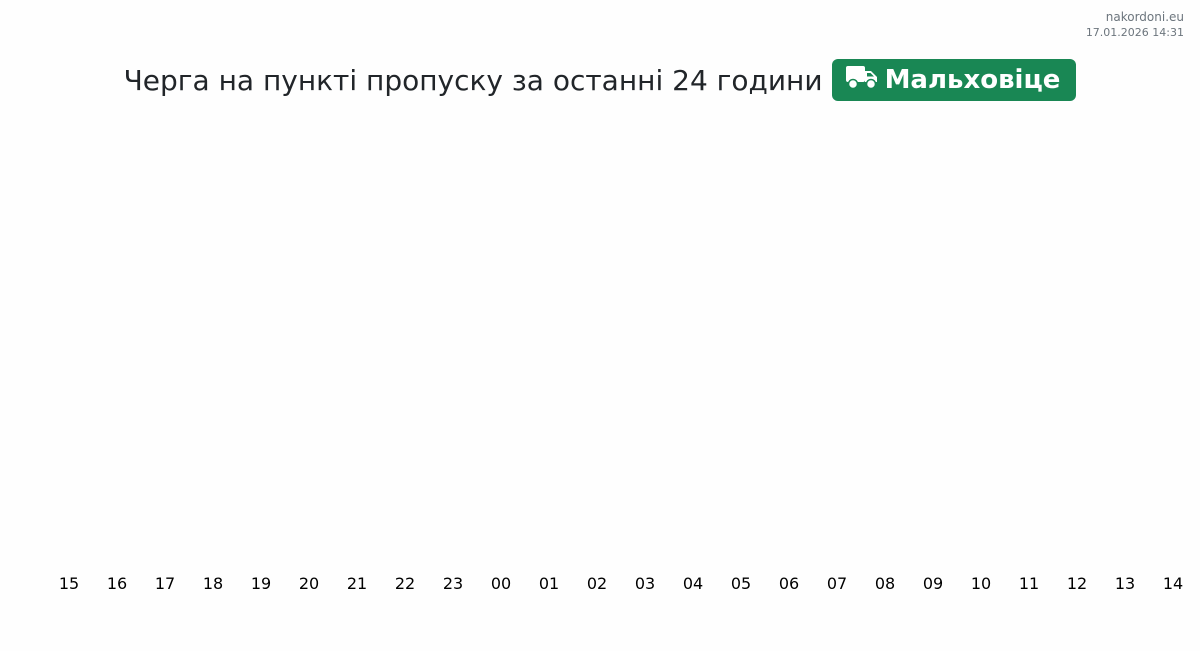 The image size is (1200, 651). What do you see at coordinates (741, 583) in the screenshot?
I see `x-tick-label: 05` at bounding box center [741, 583].